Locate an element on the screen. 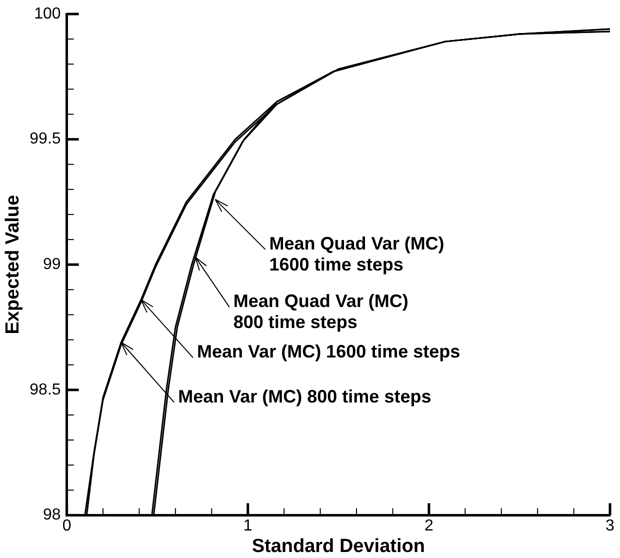 This screenshot has height=558, width=620. annotation: Mean Quad Var (MC) 800 time steps is located at coordinates (320, 311).